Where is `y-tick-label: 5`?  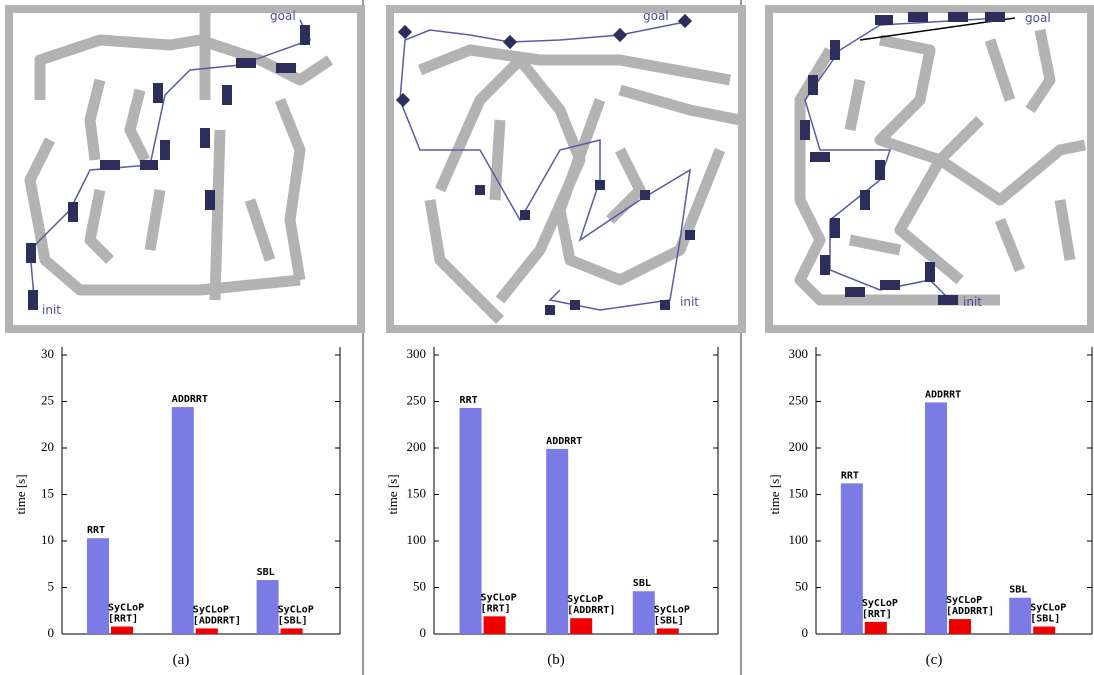
y-tick-label: 5 is located at coordinates (51, 585).